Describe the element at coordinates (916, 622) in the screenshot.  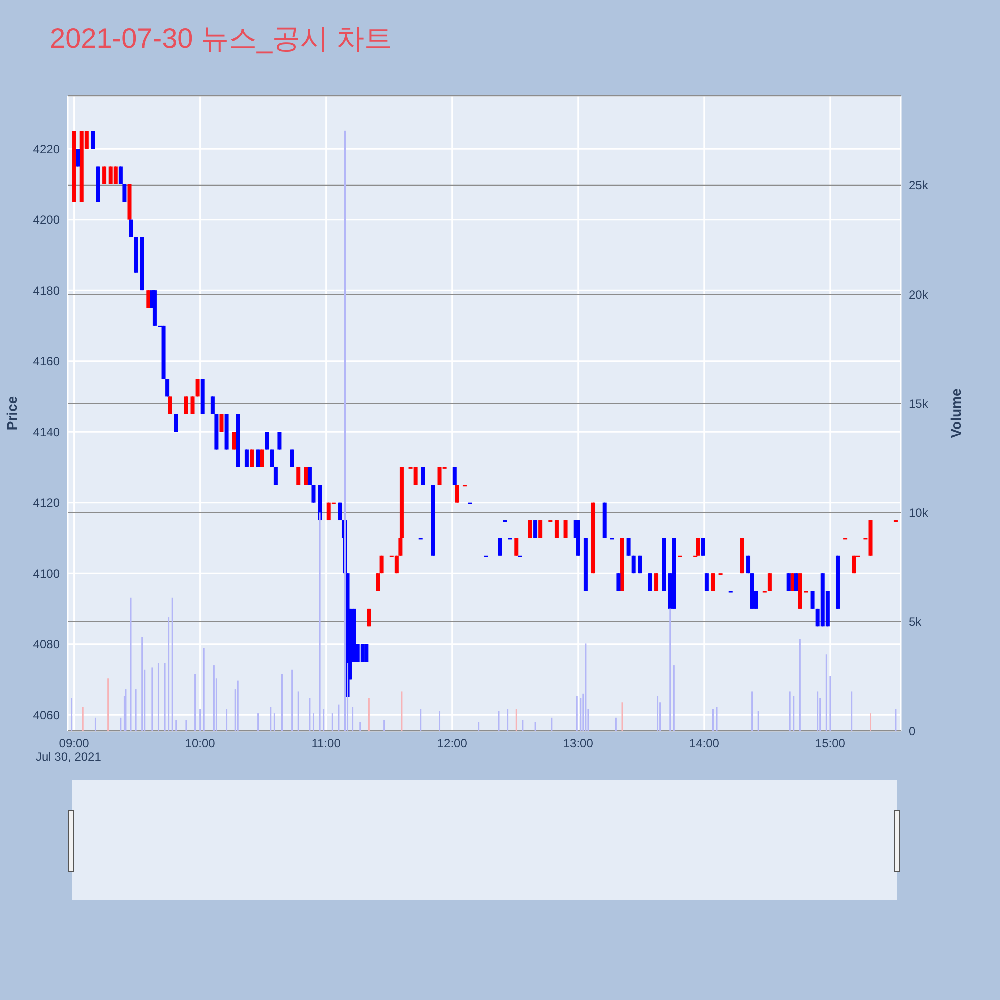
I see `y2-tick-label: 5k` at that location.